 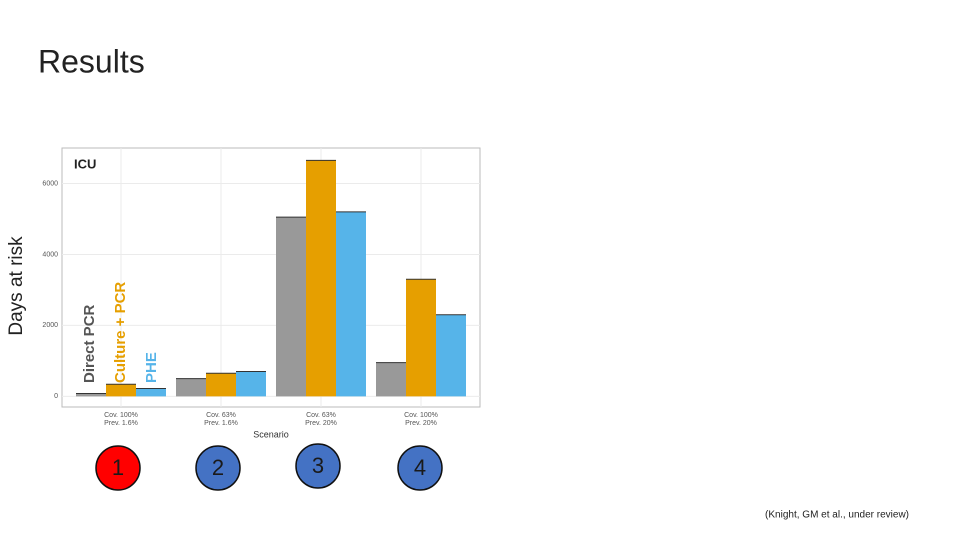 What do you see at coordinates (837, 515) in the screenshot?
I see `citation: (Knight, GM et al., under review)` at bounding box center [837, 515].